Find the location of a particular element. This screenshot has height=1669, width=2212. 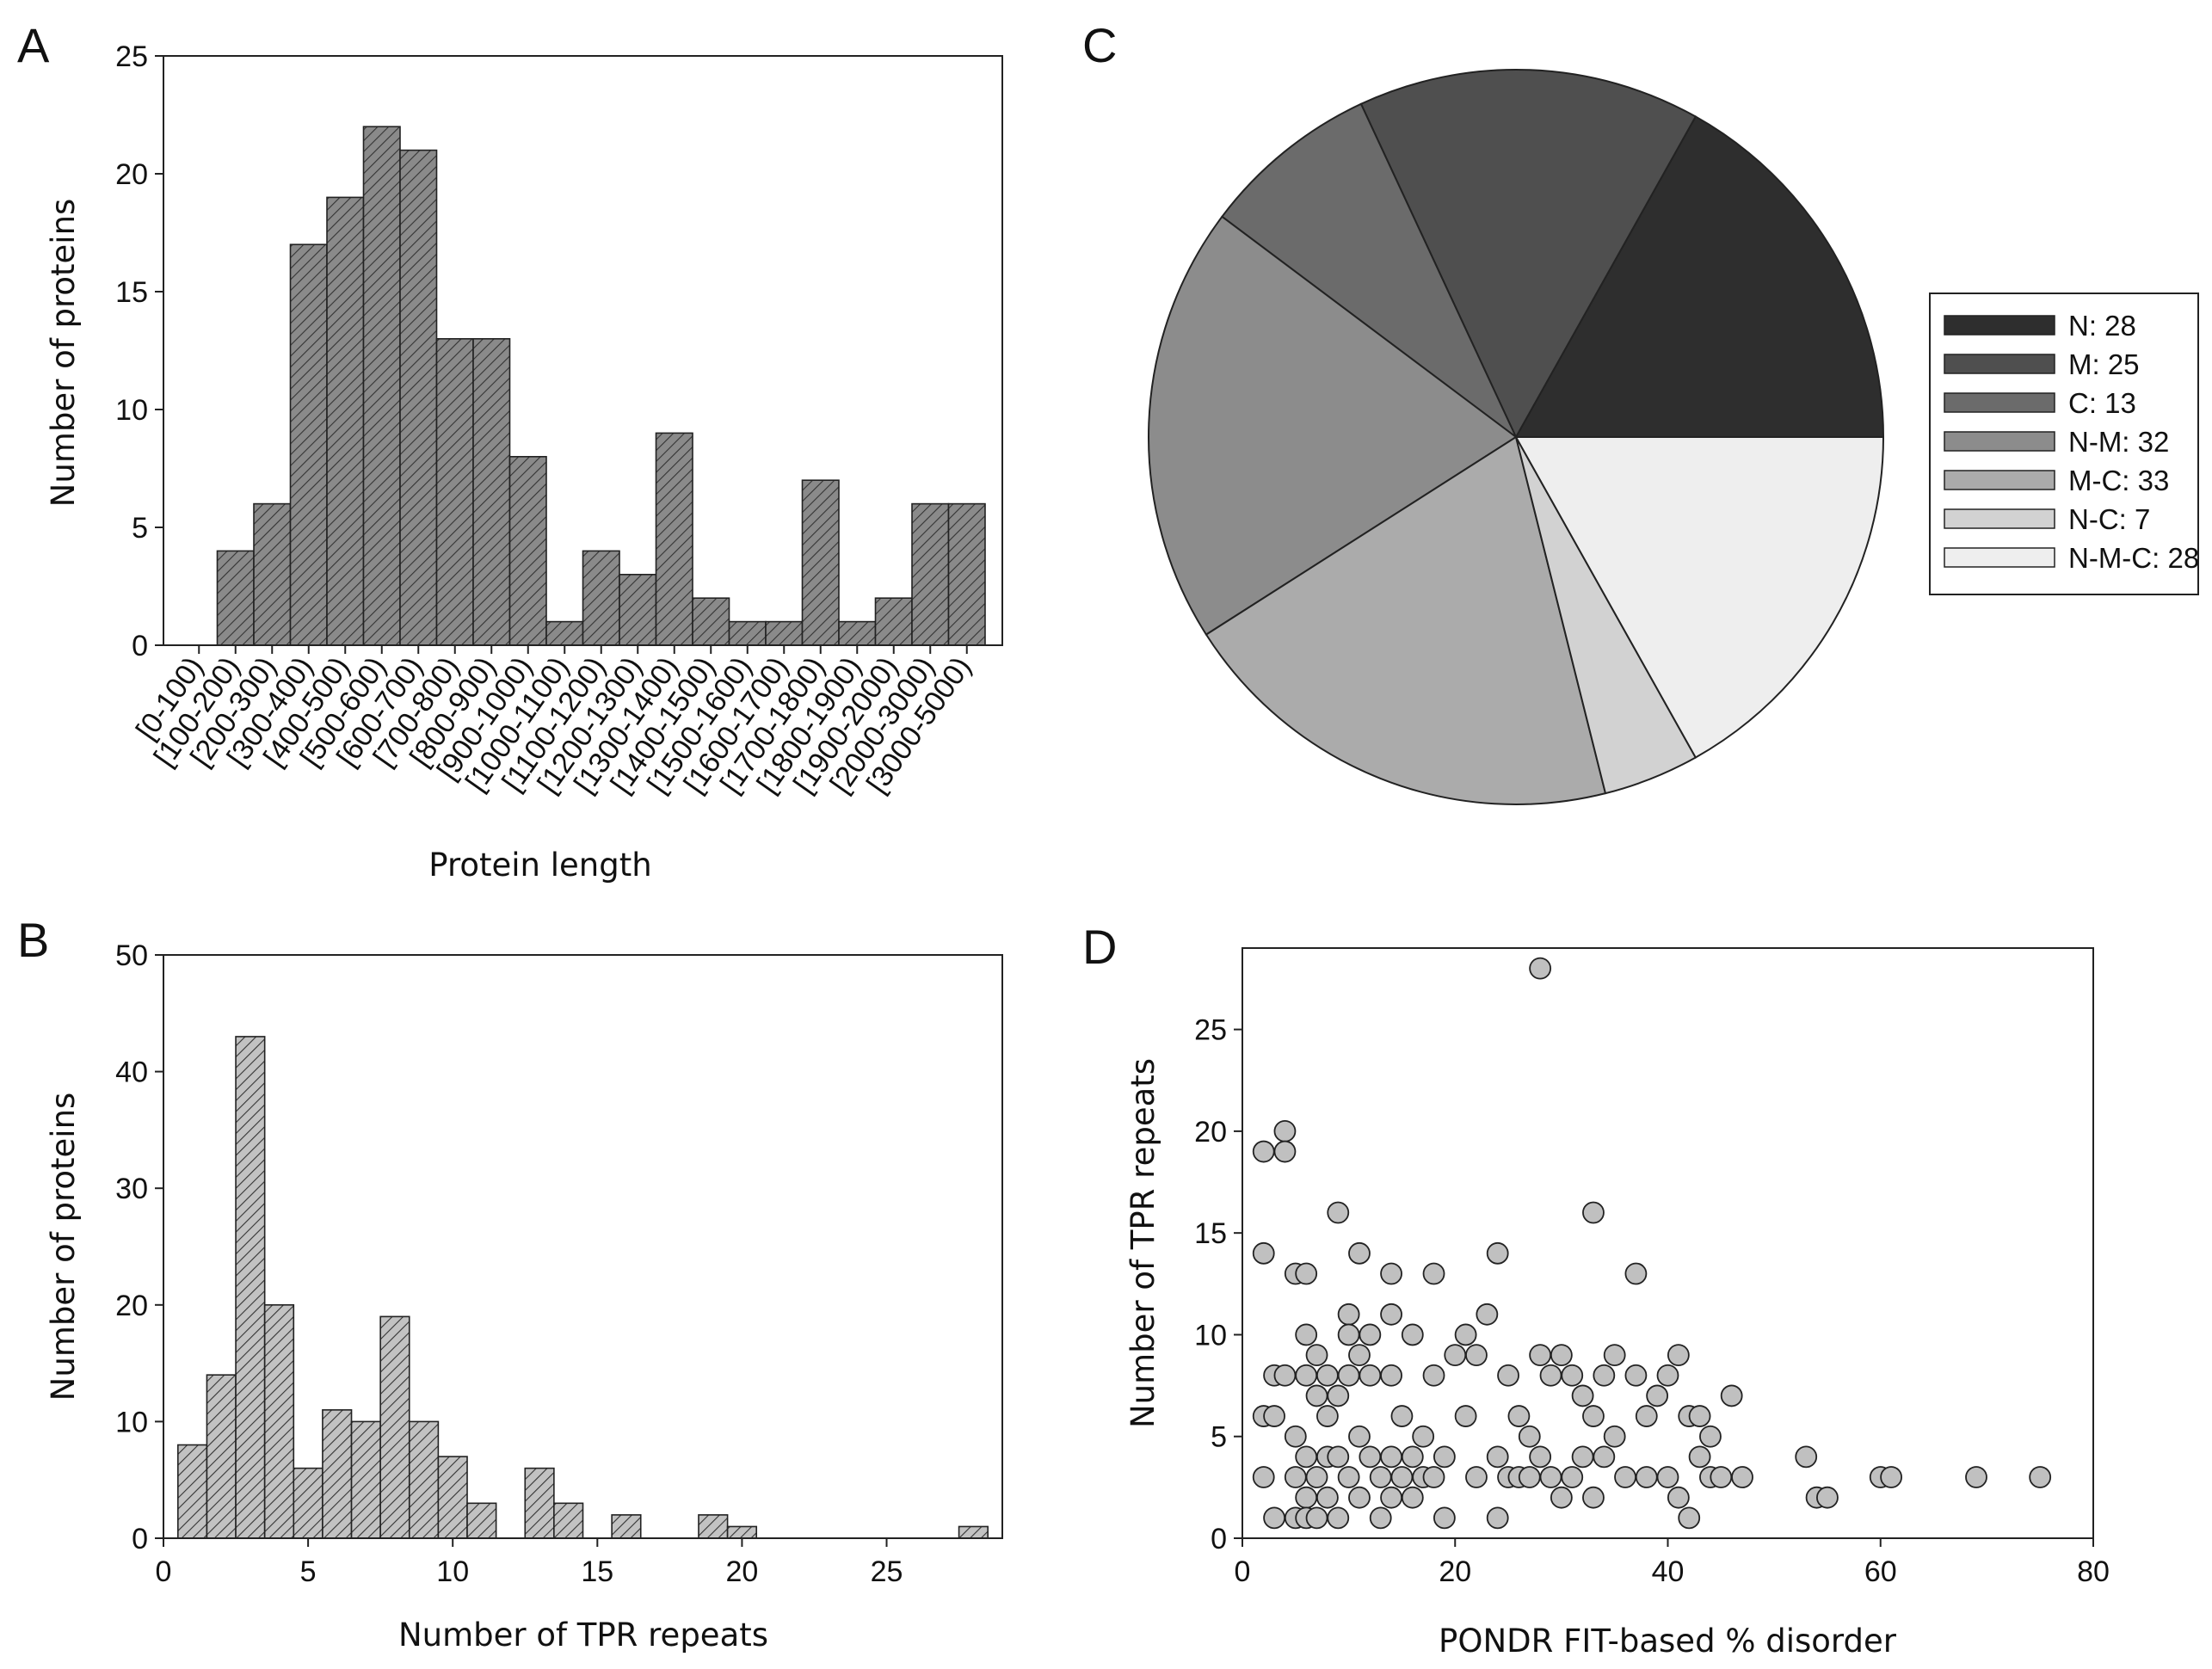

panel-d-ytick-label: 15 is located at coordinates (1210, 1233).